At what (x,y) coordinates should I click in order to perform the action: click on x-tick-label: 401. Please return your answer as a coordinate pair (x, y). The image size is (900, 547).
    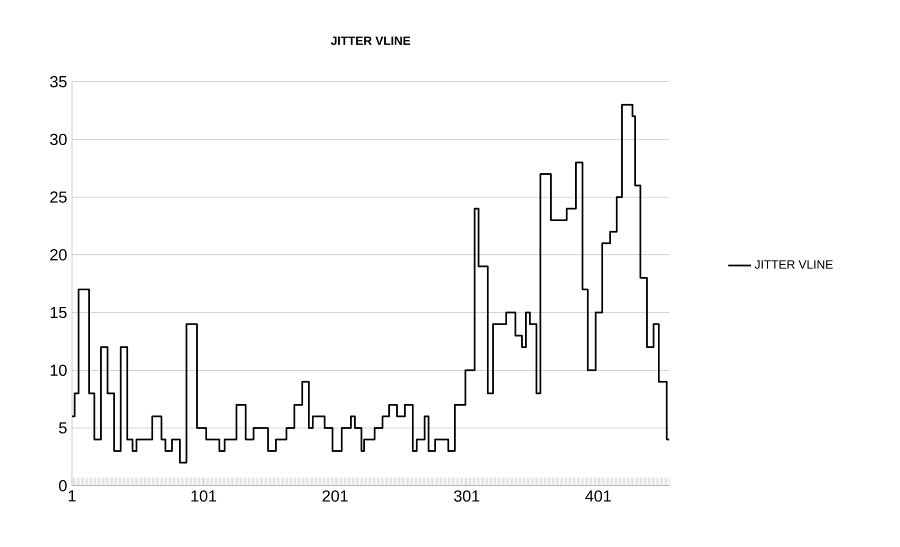
    Looking at the image, I should click on (598, 496).